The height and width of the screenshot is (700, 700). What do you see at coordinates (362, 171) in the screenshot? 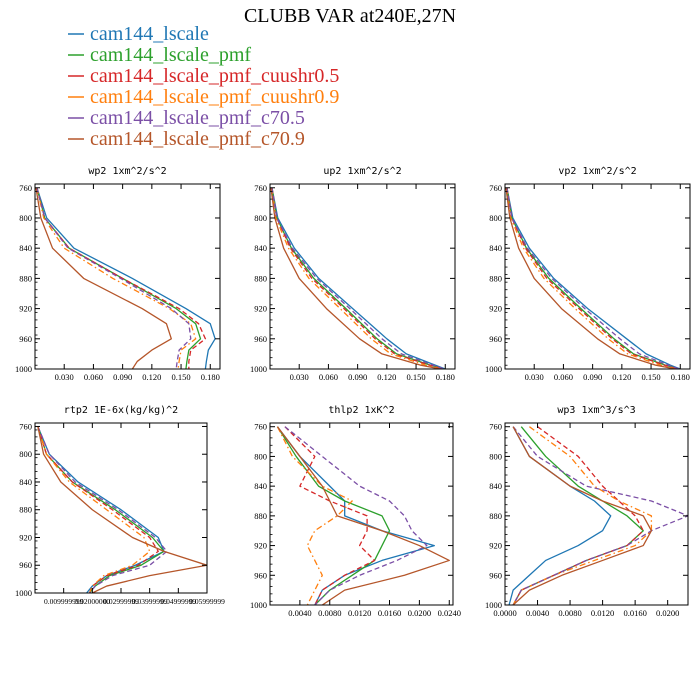
I see `panel-title: up2 1xm^2/s^2` at bounding box center [362, 171].